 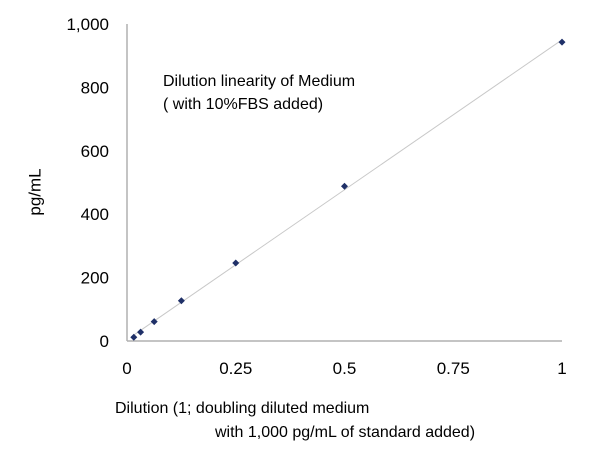 I want to click on x-tick-label: 0.75, so click(x=453, y=368).